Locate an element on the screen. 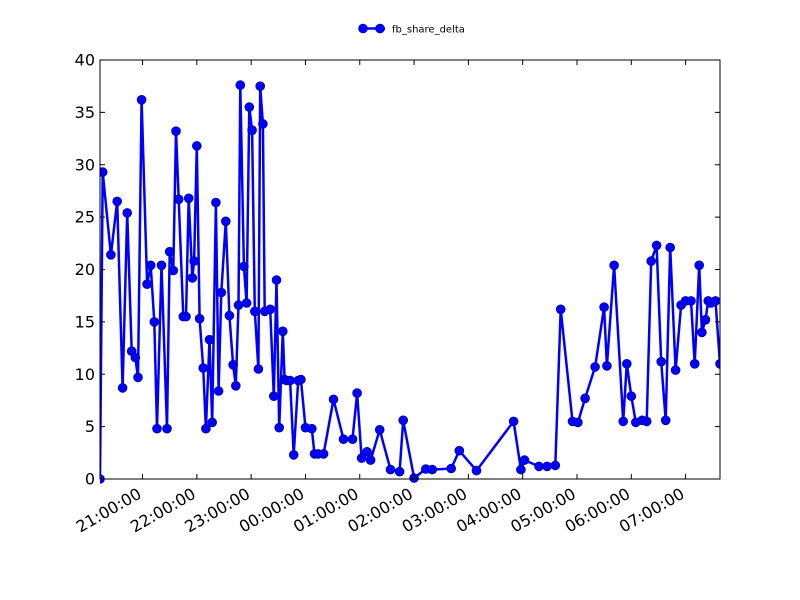 This screenshot has height=600, width=800. y-tick-label: 10 is located at coordinates (85, 374).